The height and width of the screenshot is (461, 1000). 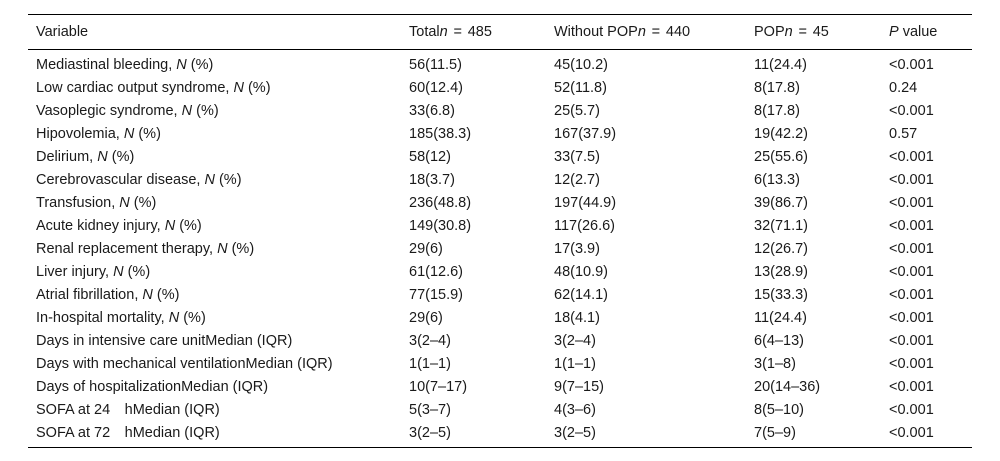 What do you see at coordinates (781, 225) in the screenshot?
I see `cell-pop: 32(71.1)` at bounding box center [781, 225].